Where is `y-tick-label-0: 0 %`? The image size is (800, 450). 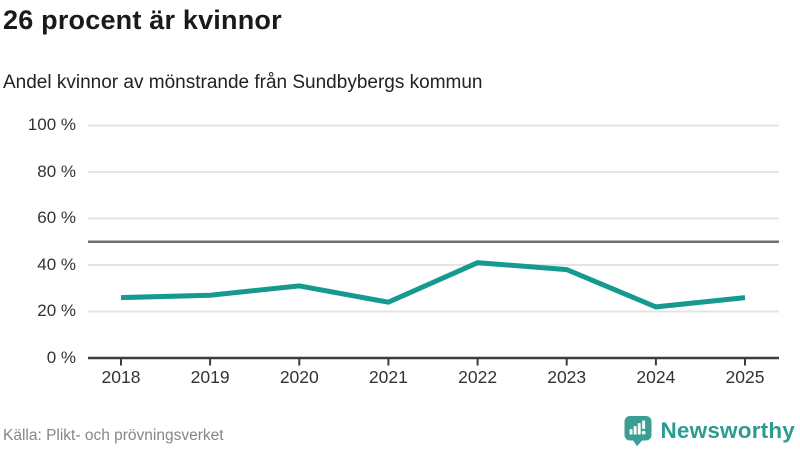 y-tick-label-0: 0 % is located at coordinates (61, 357).